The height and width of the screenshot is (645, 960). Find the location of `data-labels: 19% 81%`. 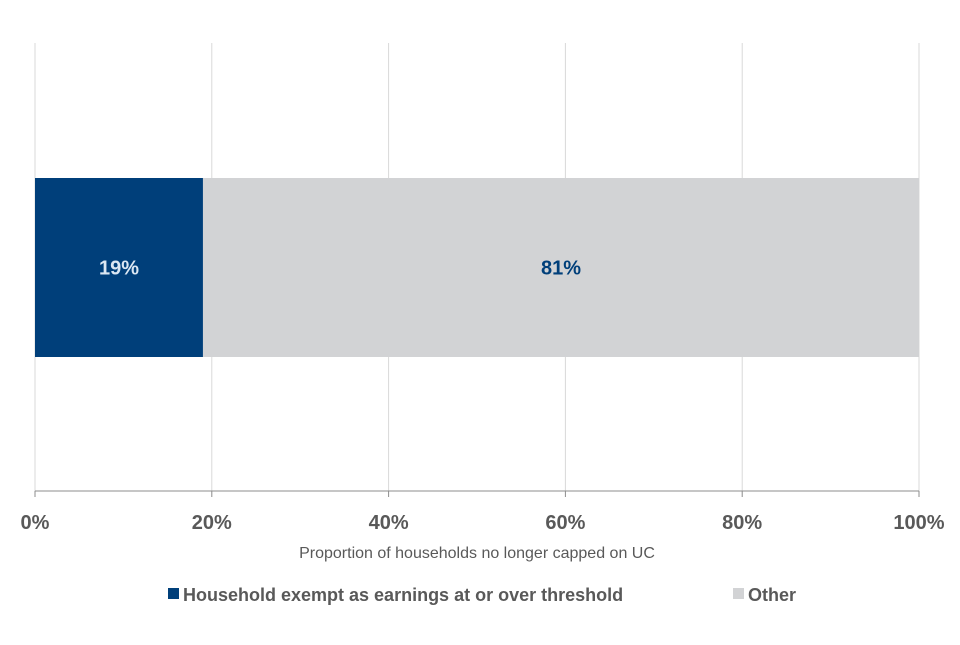

data-labels: 19% 81% is located at coordinates (340, 269).